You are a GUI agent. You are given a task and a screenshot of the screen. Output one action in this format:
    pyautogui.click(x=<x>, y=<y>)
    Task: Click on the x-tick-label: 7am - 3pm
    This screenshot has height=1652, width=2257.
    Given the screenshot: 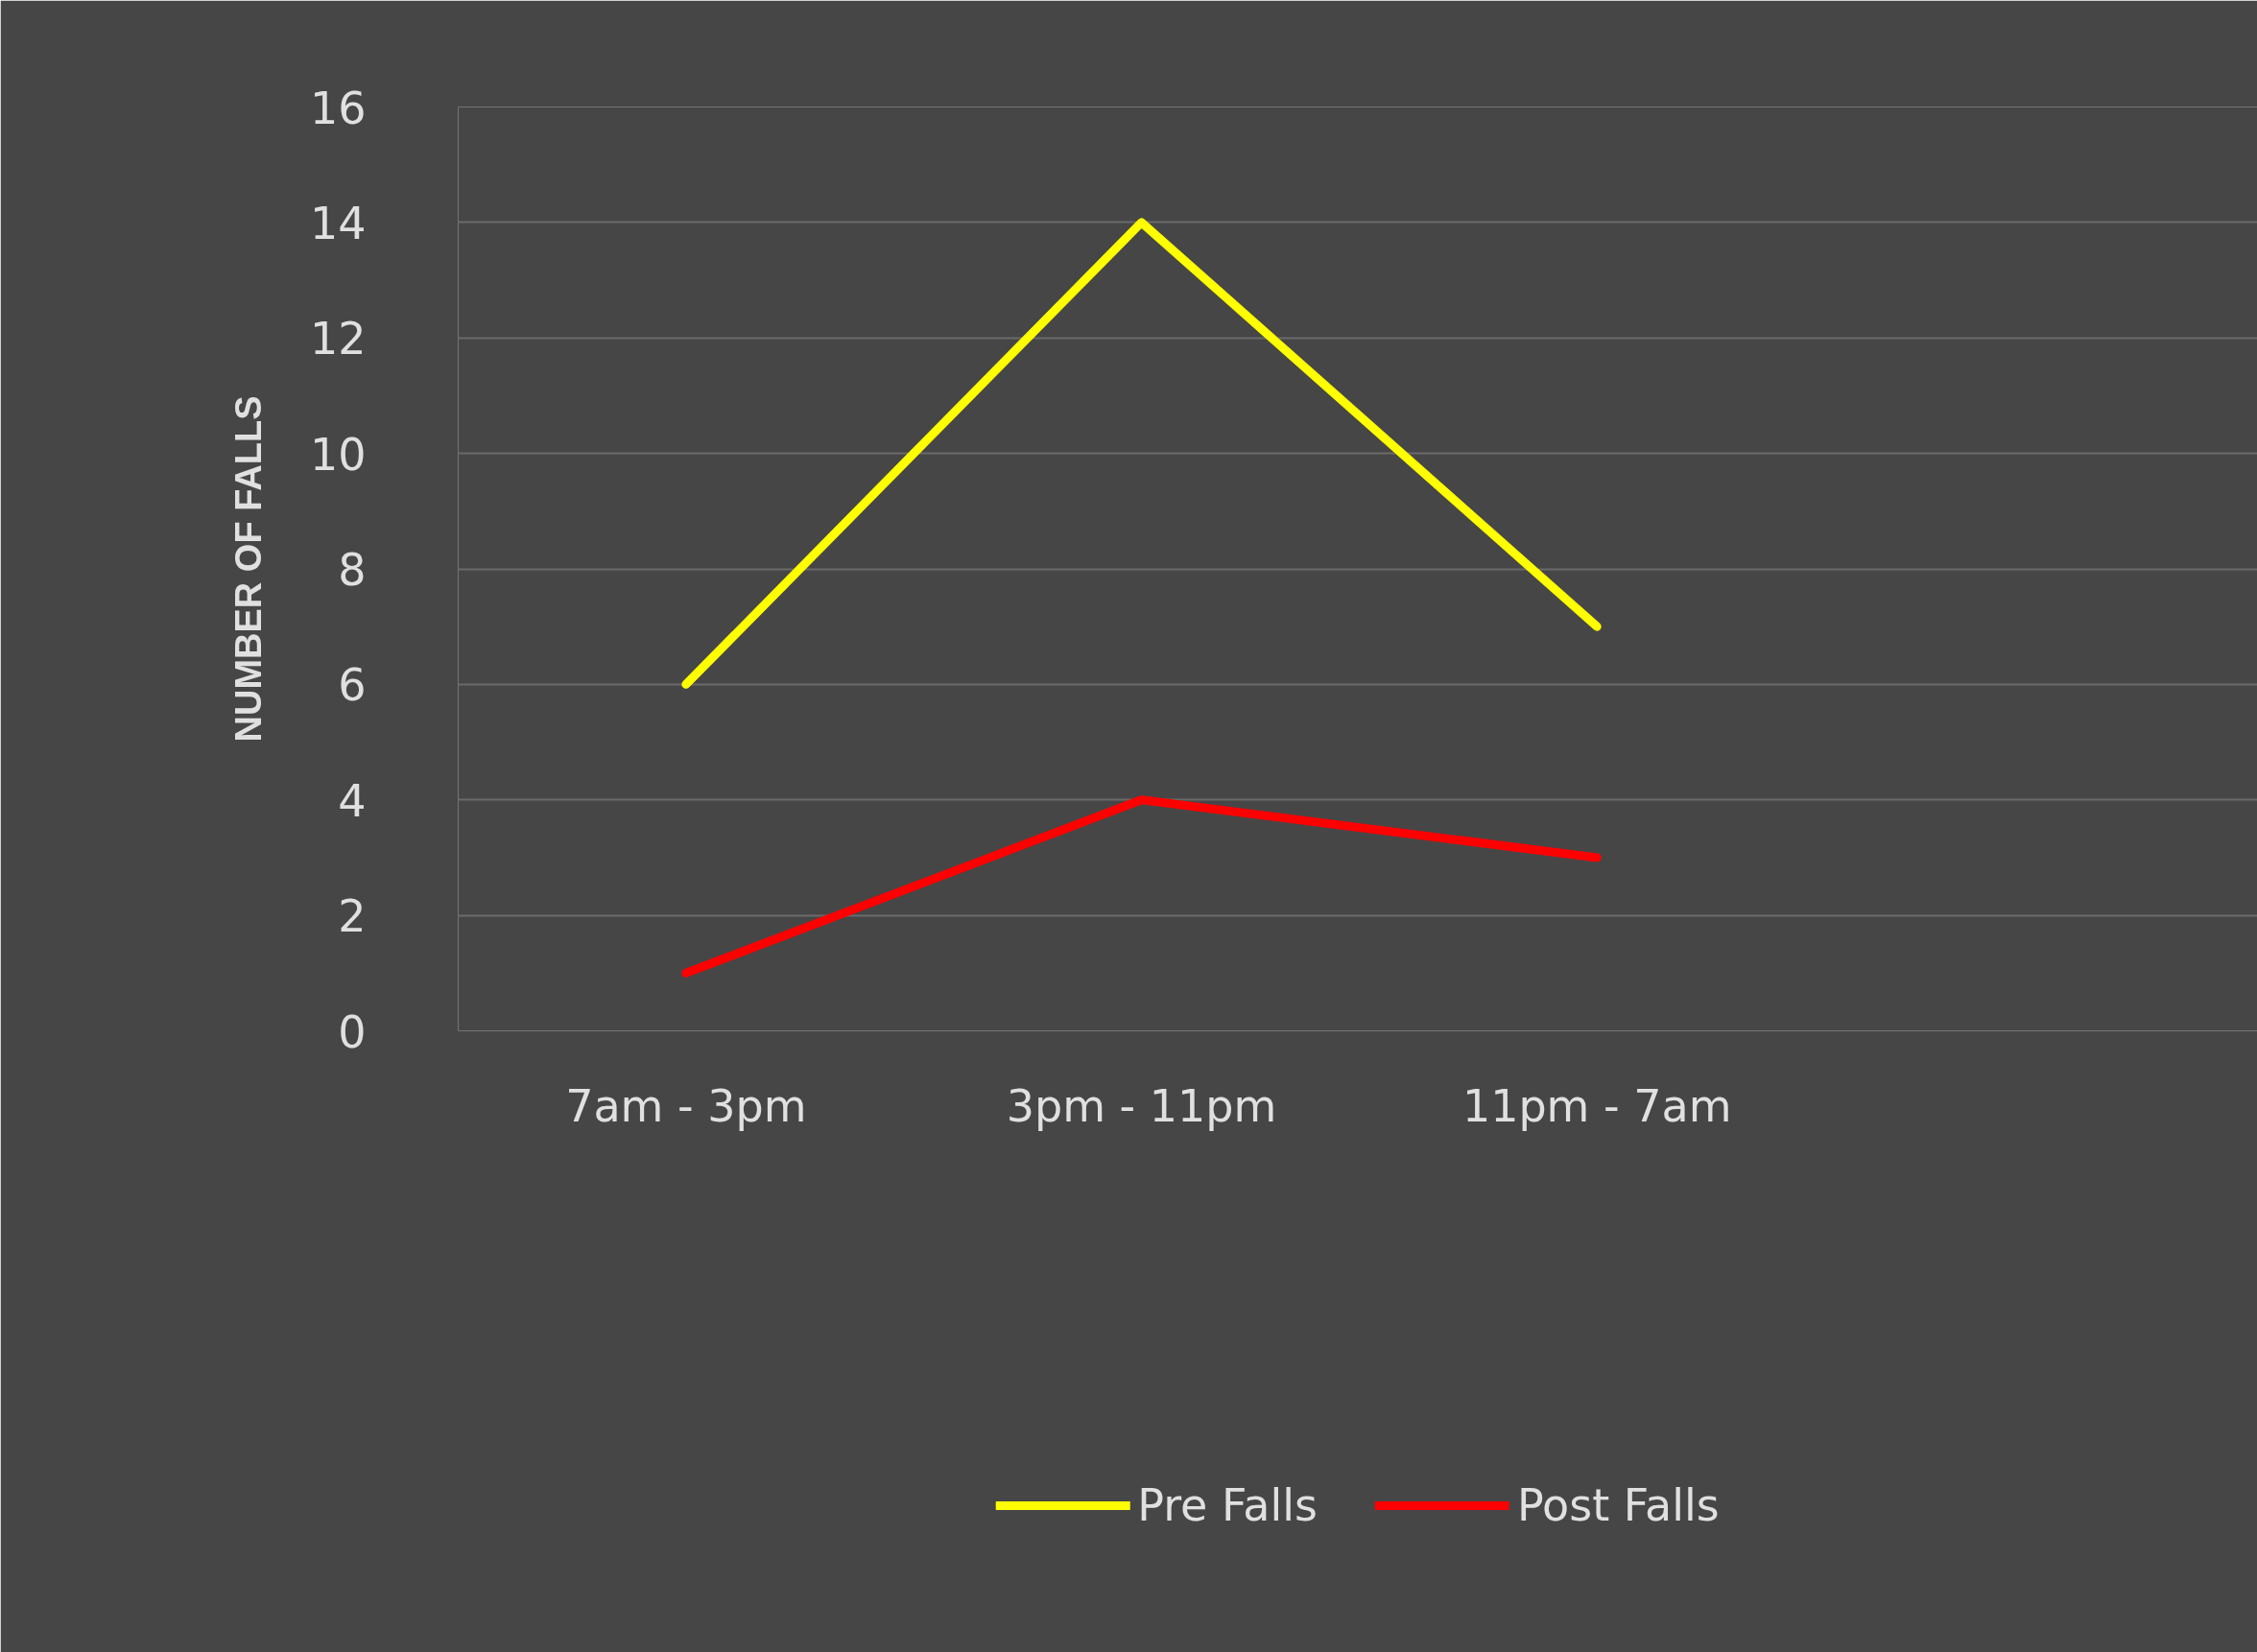 What is the action you would take?
    pyautogui.click(x=686, y=1106)
    